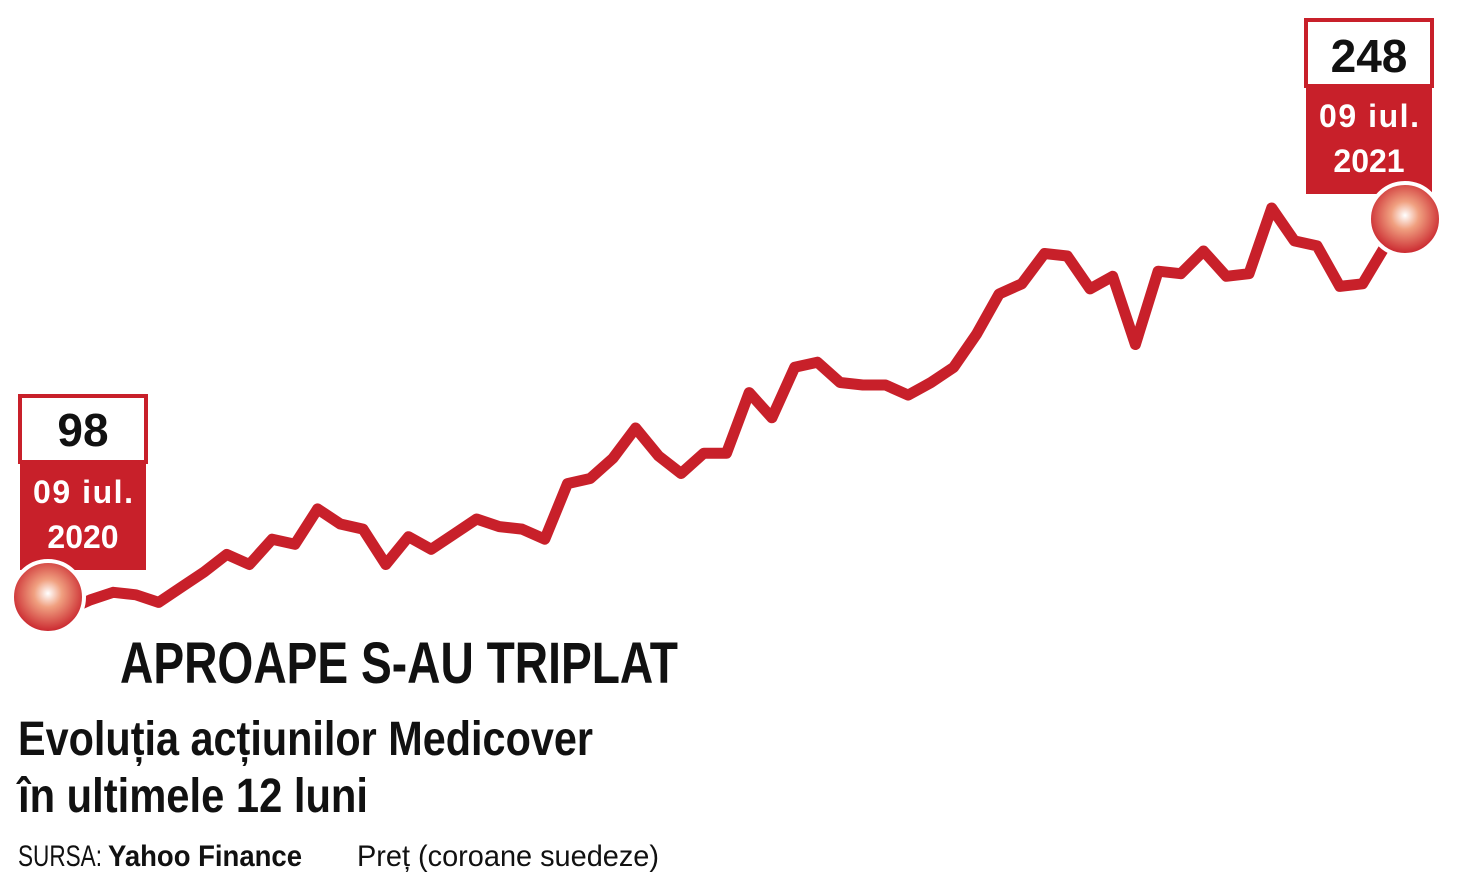  What do you see at coordinates (83, 492) in the screenshot?
I see `start-date: 09 iul.` at bounding box center [83, 492].